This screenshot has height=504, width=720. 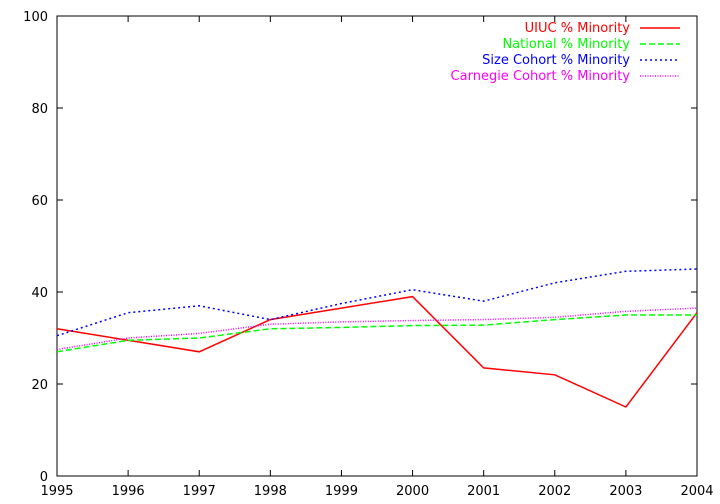 What do you see at coordinates (35, 17) in the screenshot?
I see `y-tick-label: 100` at bounding box center [35, 17].